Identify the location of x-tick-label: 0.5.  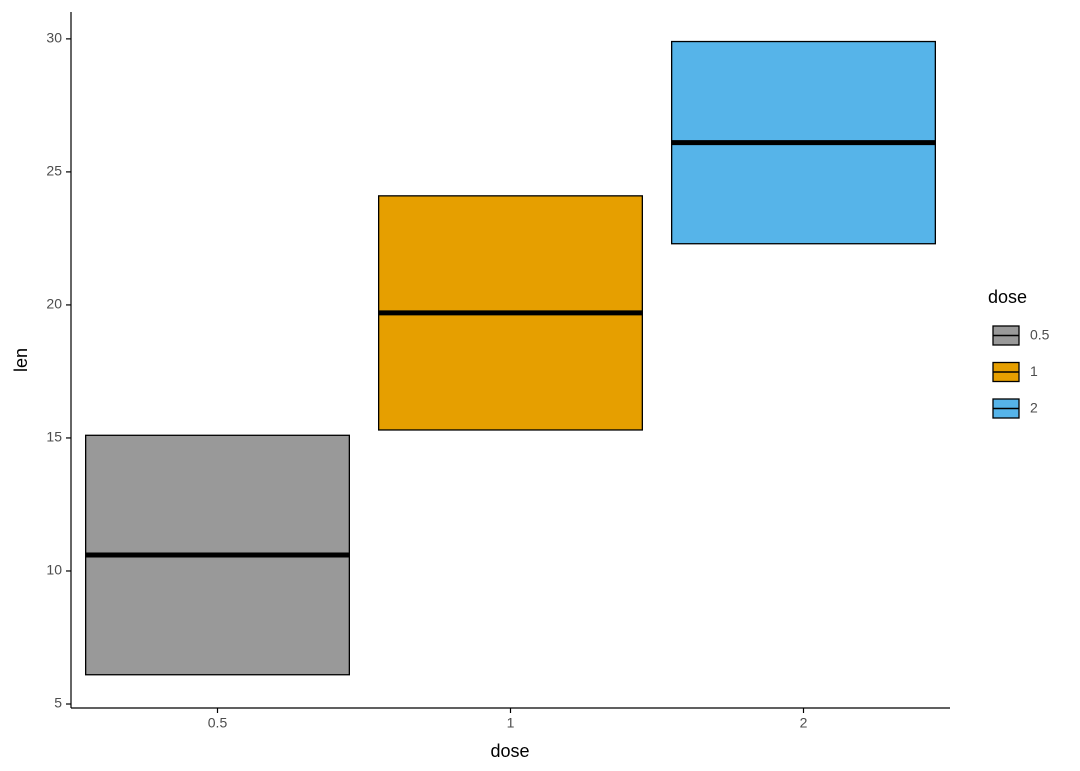
(218, 723).